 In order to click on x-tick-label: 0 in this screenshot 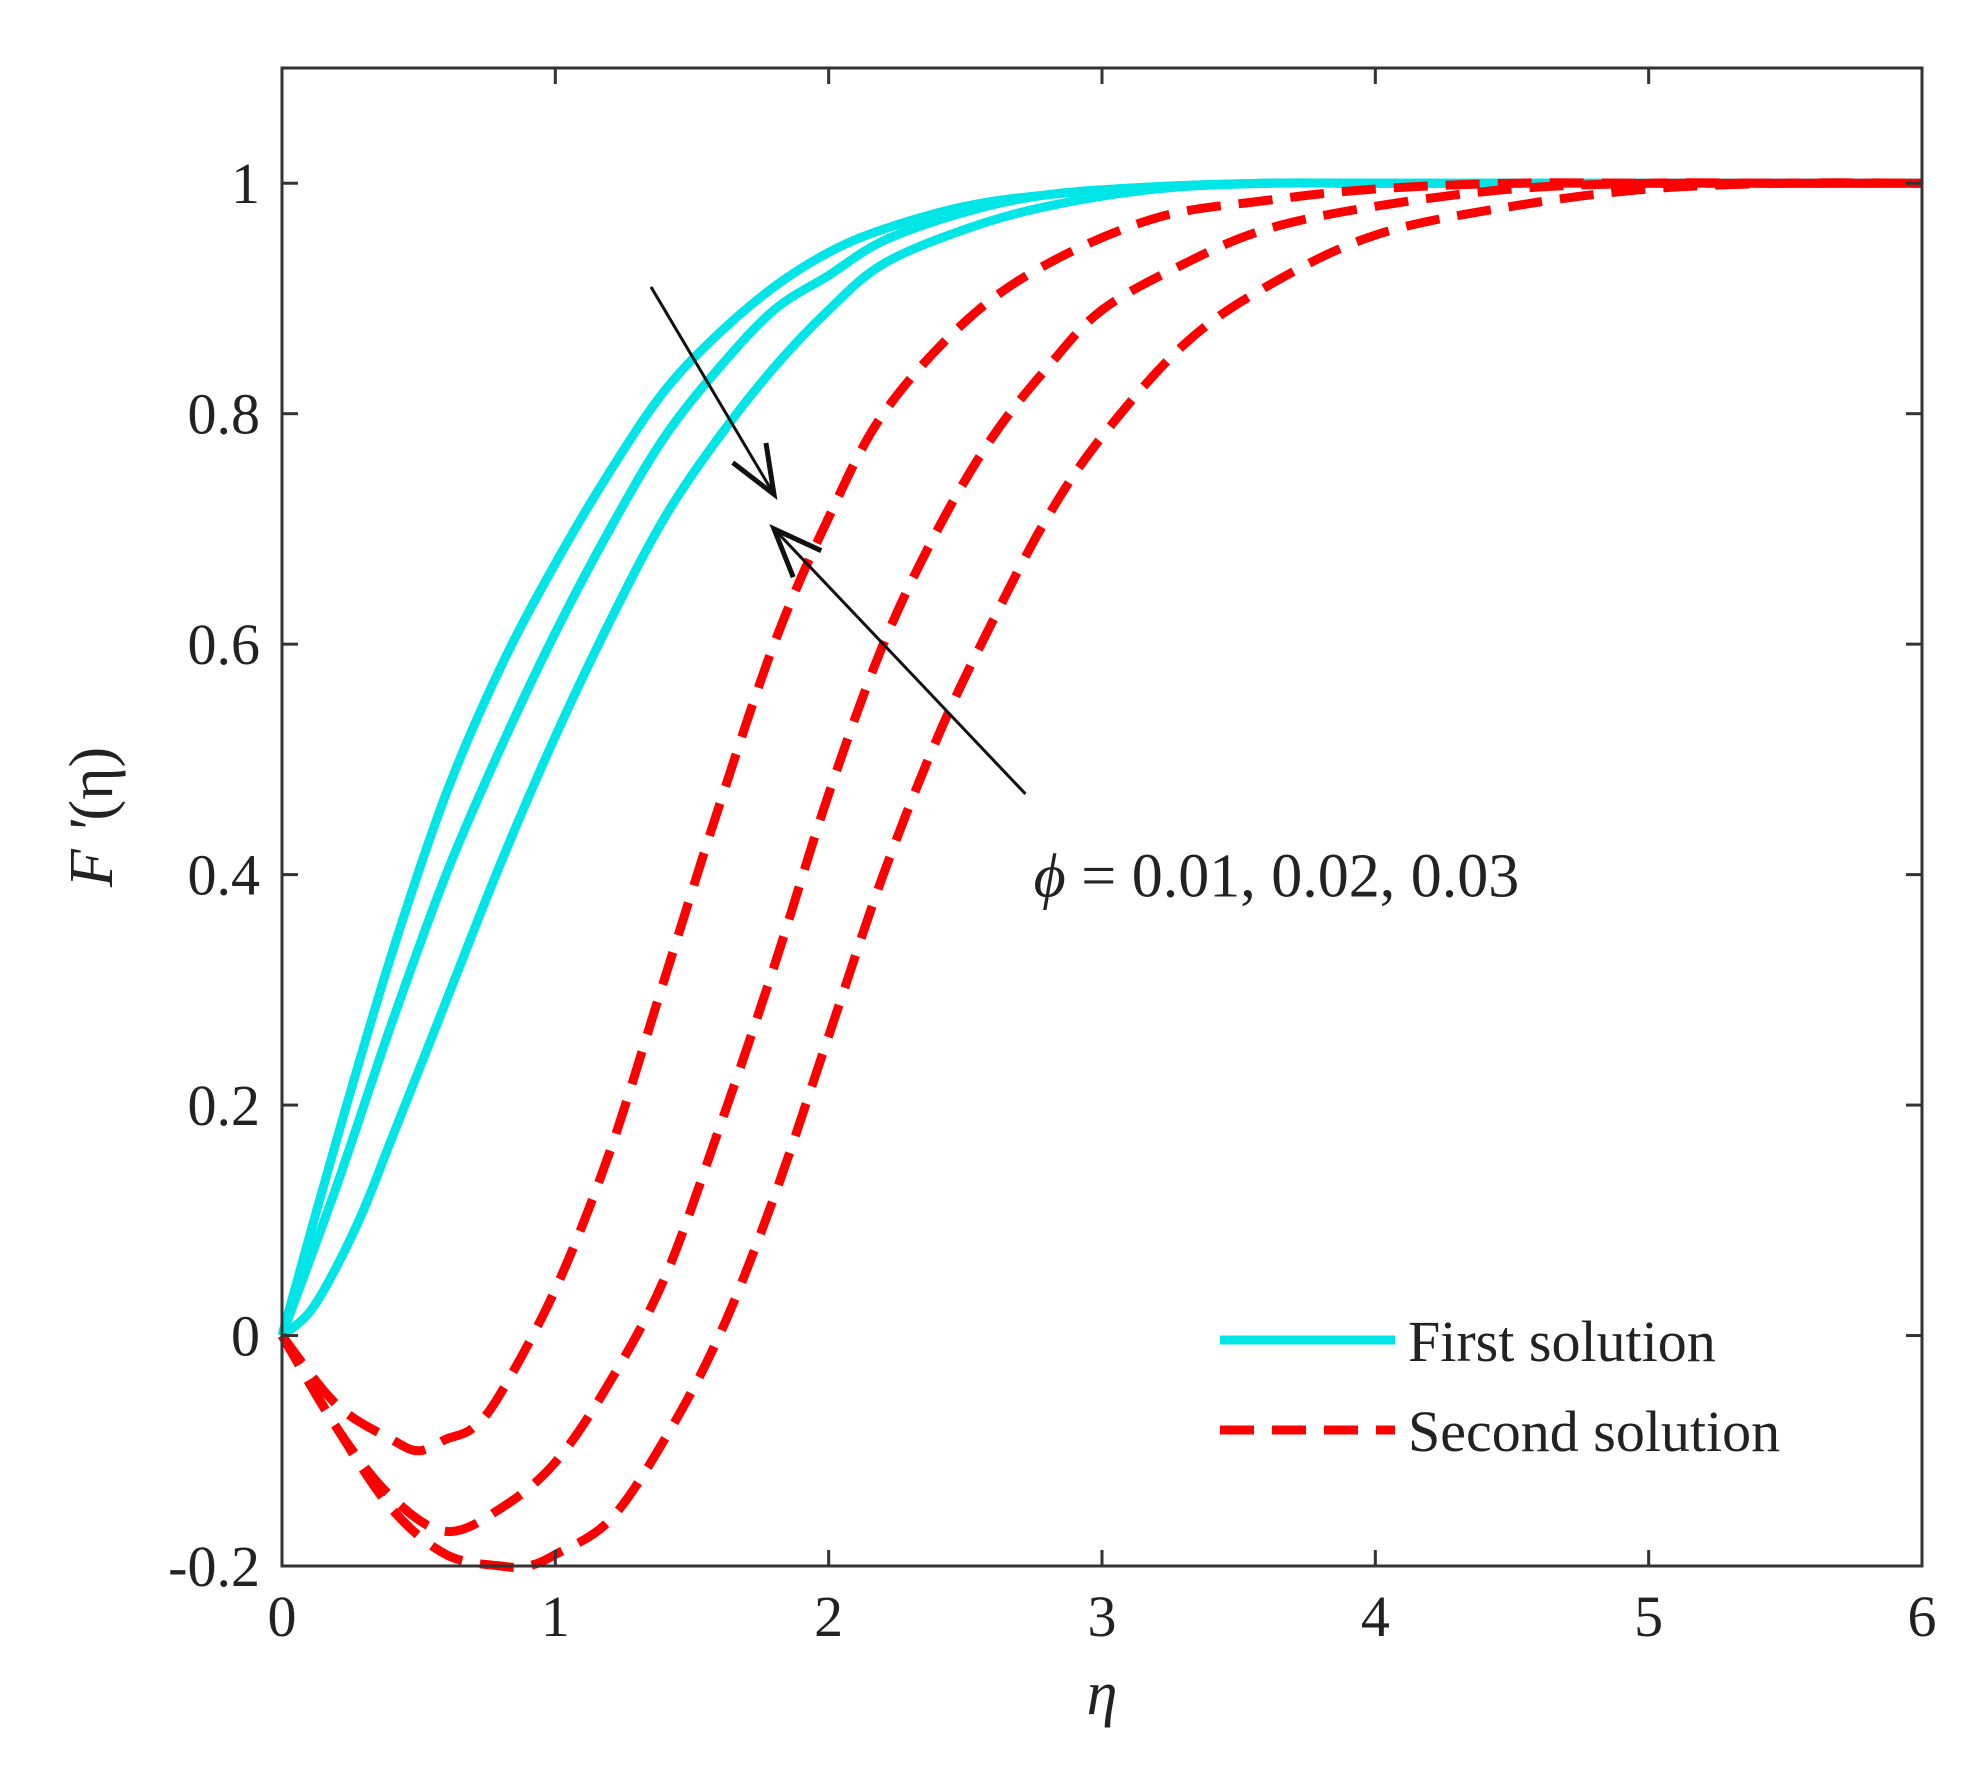, I will do `click(282, 1616)`.